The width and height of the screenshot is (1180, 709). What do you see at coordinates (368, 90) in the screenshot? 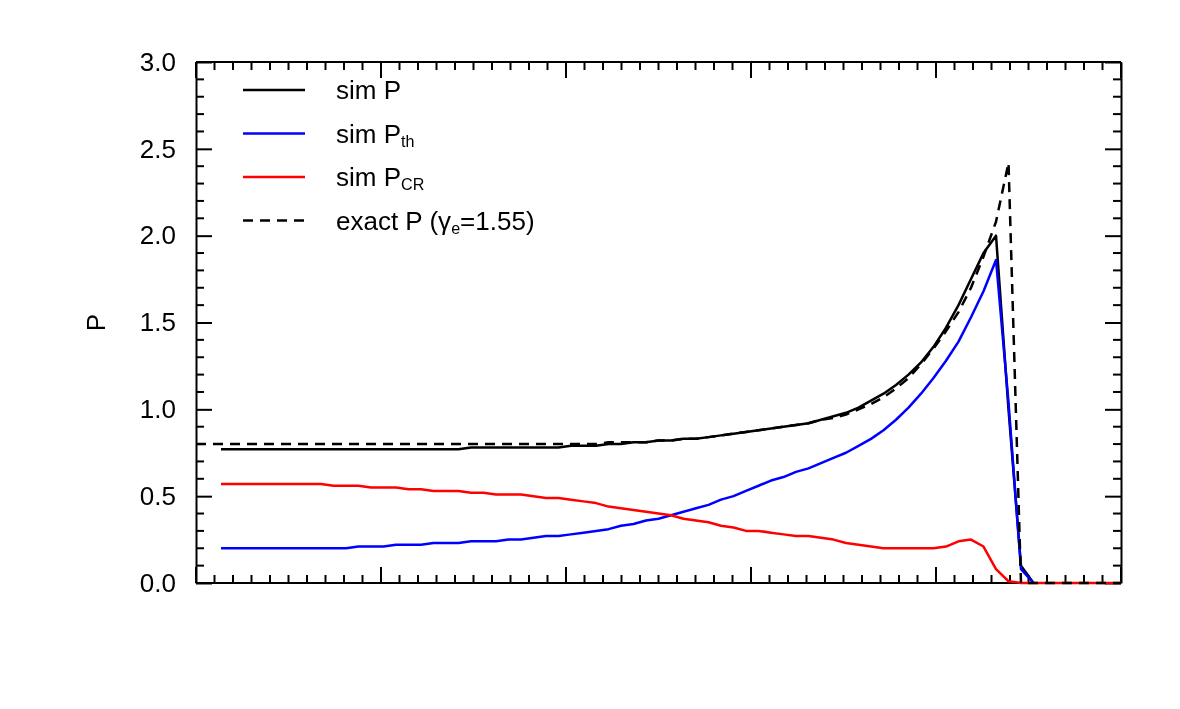
I see `legend-label: sim P` at bounding box center [368, 90].